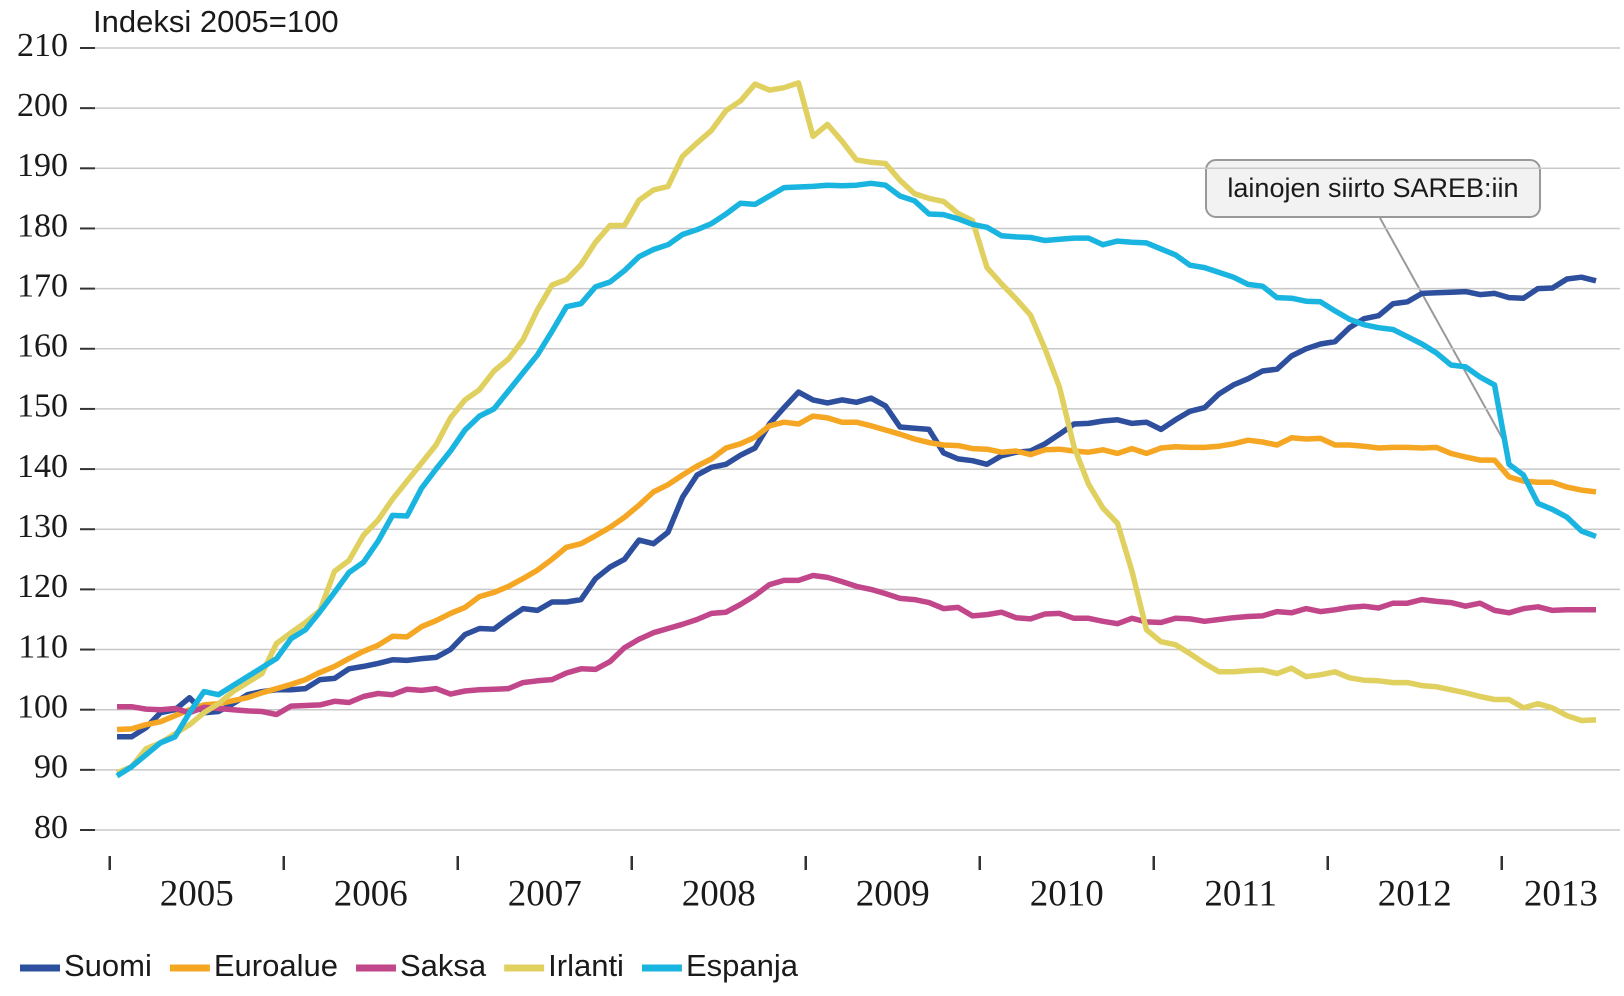  What do you see at coordinates (719, 893) in the screenshot?
I see `x-tick-label: 2008` at bounding box center [719, 893].